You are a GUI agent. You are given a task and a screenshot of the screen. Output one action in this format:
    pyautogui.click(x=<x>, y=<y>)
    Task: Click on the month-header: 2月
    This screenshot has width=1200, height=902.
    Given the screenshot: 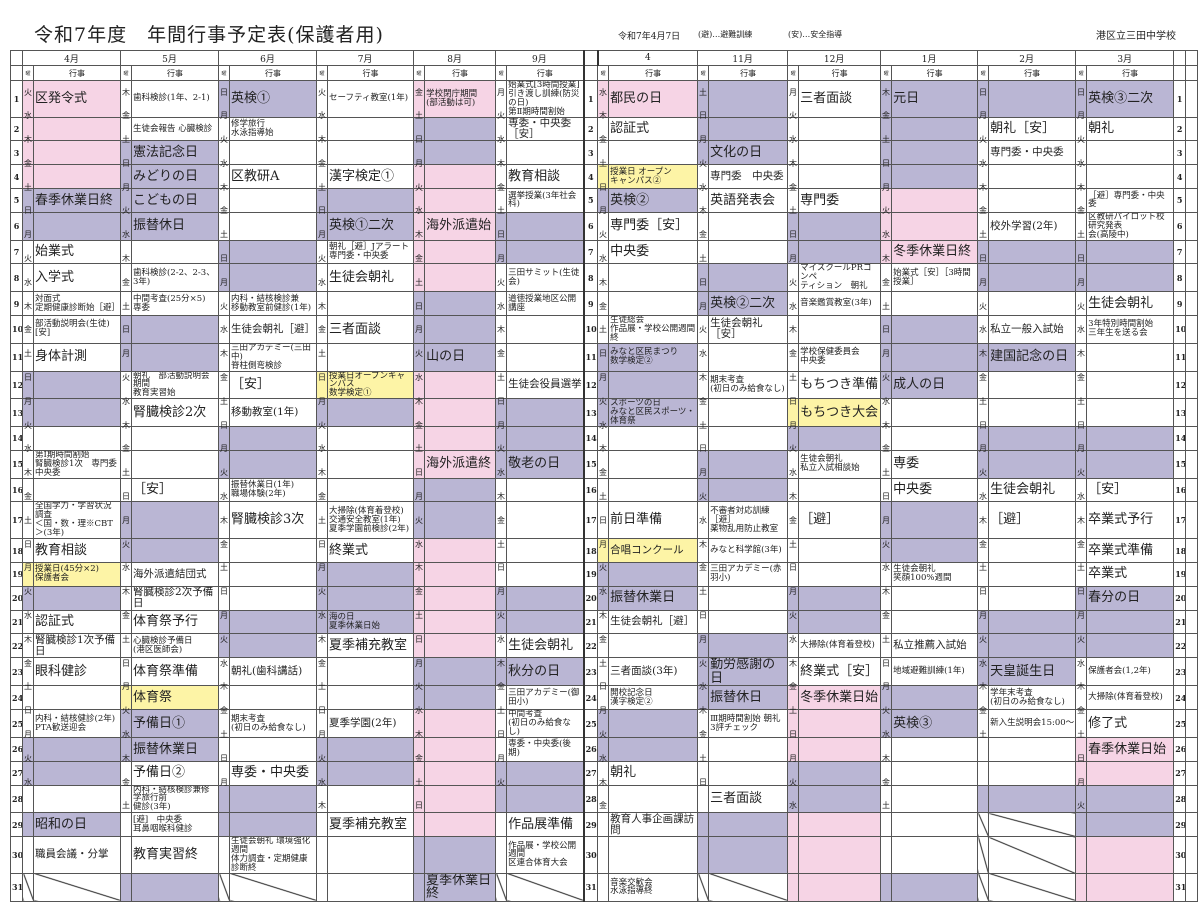 What is the action you would take?
    pyautogui.click(x=1027, y=58)
    